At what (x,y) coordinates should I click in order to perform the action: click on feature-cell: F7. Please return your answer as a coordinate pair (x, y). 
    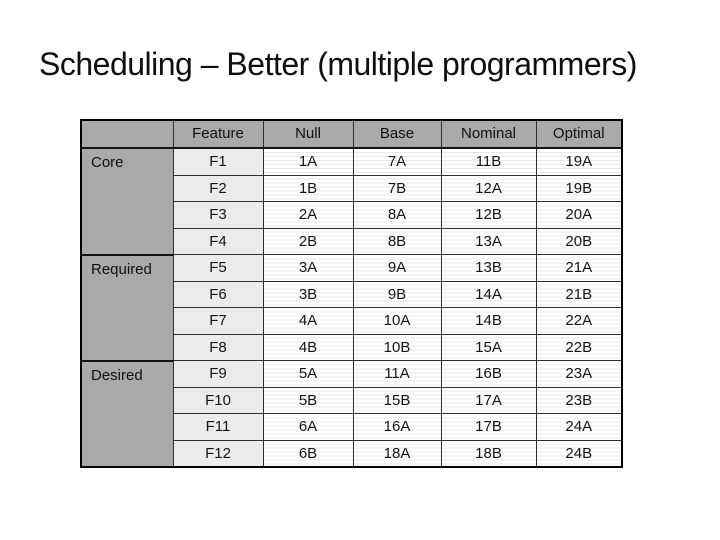
    Looking at the image, I should click on (218, 321).